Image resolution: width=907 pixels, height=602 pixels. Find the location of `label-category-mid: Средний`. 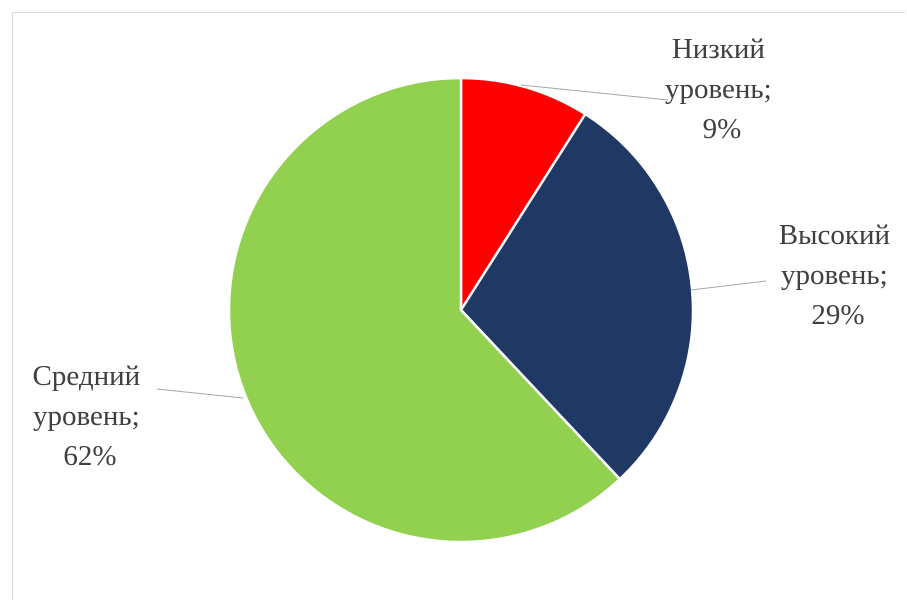

label-category-mid: Средний is located at coordinates (87, 376).